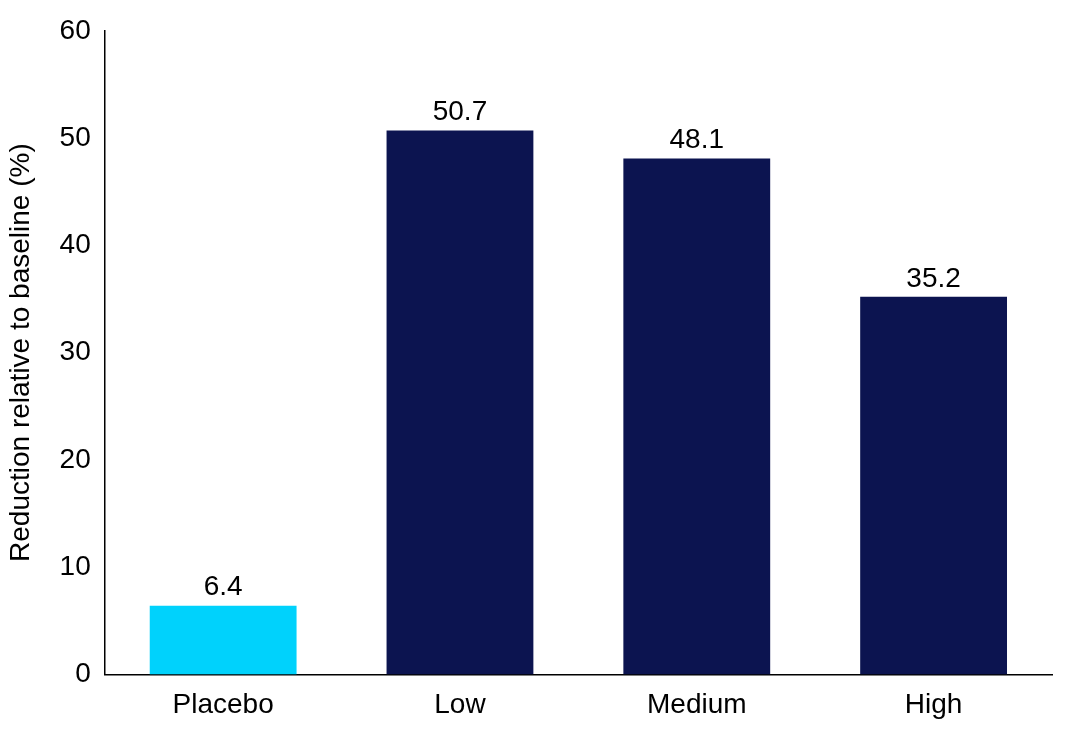 The image size is (1088, 740). I want to click on x-tick-label: Placebo, so click(223, 703).